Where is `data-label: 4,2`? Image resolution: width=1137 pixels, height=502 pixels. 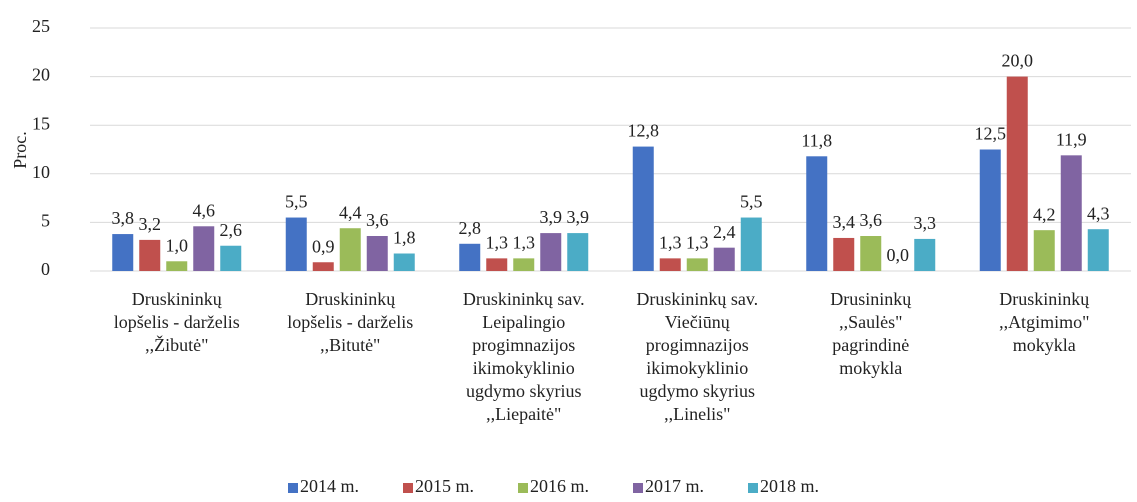 data-label: 4,2 is located at coordinates (1044, 214).